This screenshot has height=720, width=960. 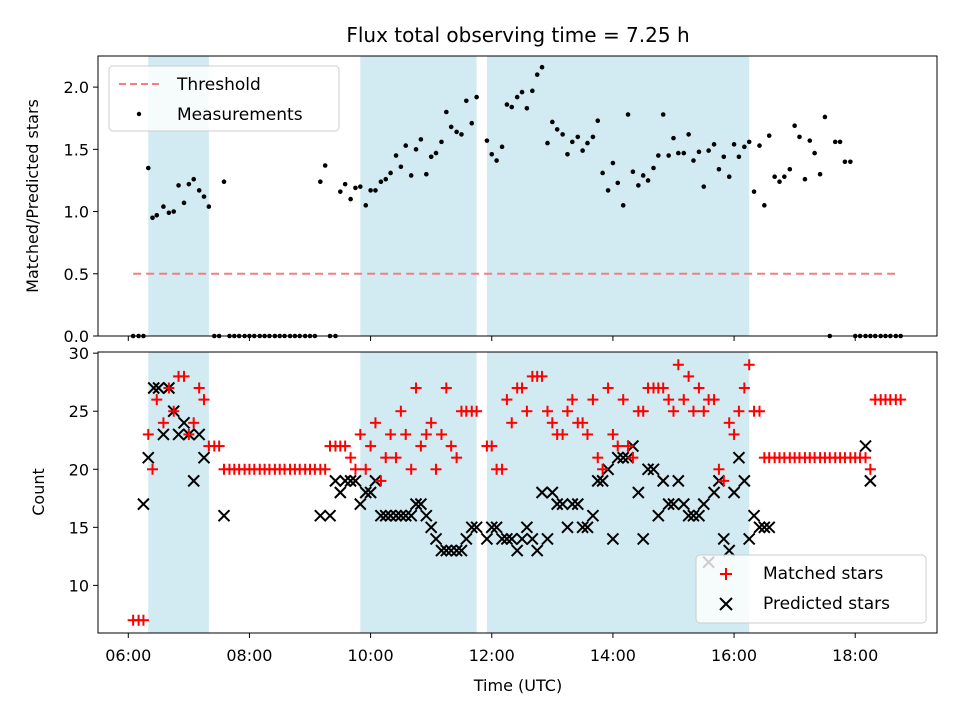 What do you see at coordinates (249, 655) in the screenshot?
I see `x-tick-label: 08:00` at bounding box center [249, 655].